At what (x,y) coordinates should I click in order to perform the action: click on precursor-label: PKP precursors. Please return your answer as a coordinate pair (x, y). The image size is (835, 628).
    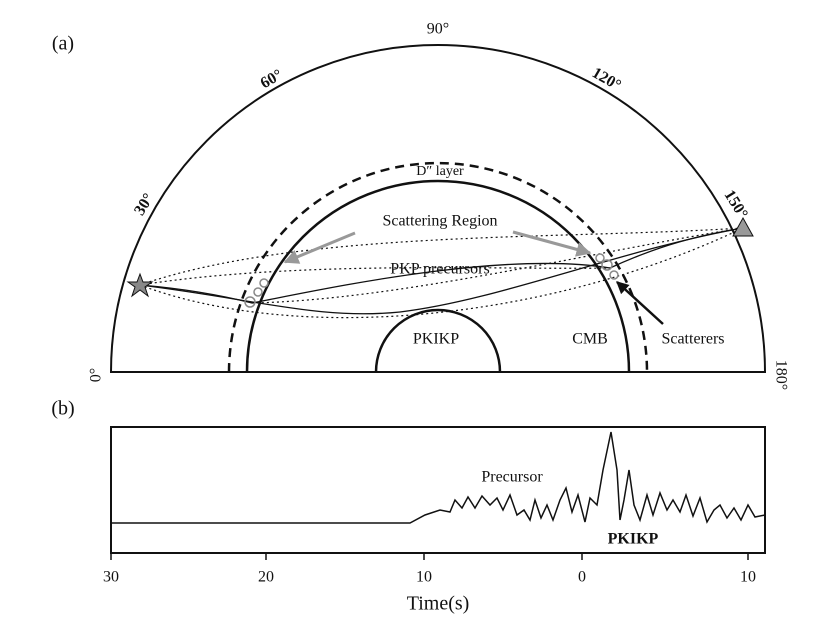
    Looking at the image, I should click on (439, 269).